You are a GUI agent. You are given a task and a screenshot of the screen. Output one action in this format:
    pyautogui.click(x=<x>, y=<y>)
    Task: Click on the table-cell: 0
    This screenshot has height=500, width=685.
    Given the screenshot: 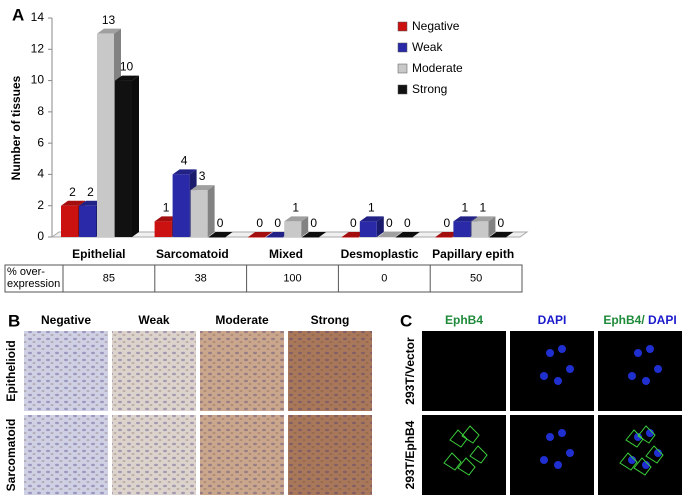 What is the action you would take?
    pyautogui.click(x=384, y=278)
    